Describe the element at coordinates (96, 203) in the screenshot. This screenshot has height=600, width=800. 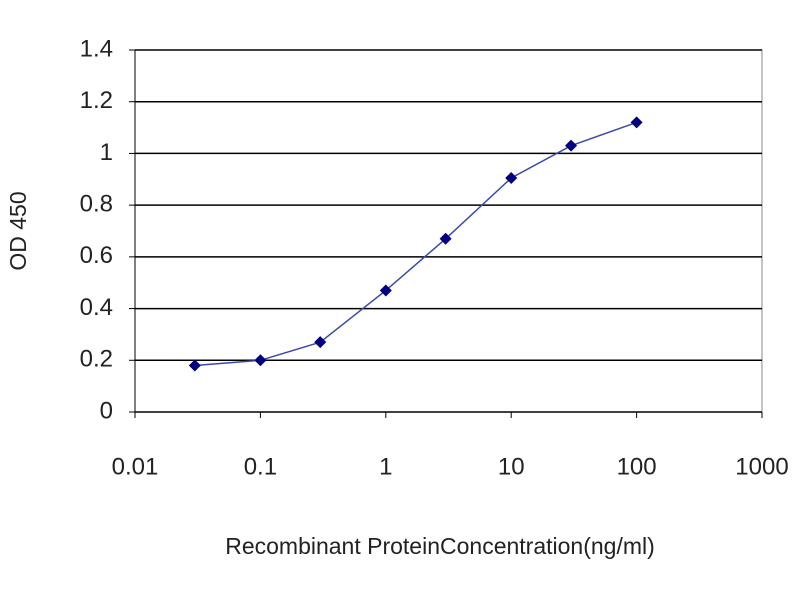
I see `y-tick-label: 0.8` at that location.